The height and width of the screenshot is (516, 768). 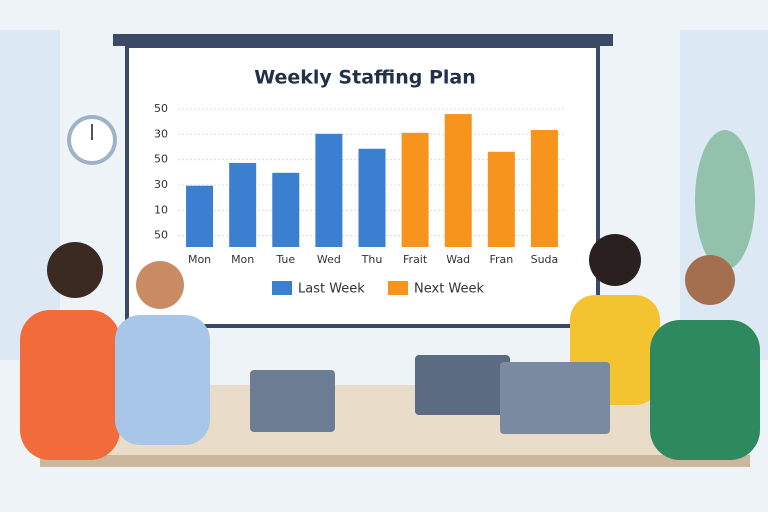 What do you see at coordinates (449, 289) in the screenshot?
I see `legend-label: Next Week` at bounding box center [449, 289].